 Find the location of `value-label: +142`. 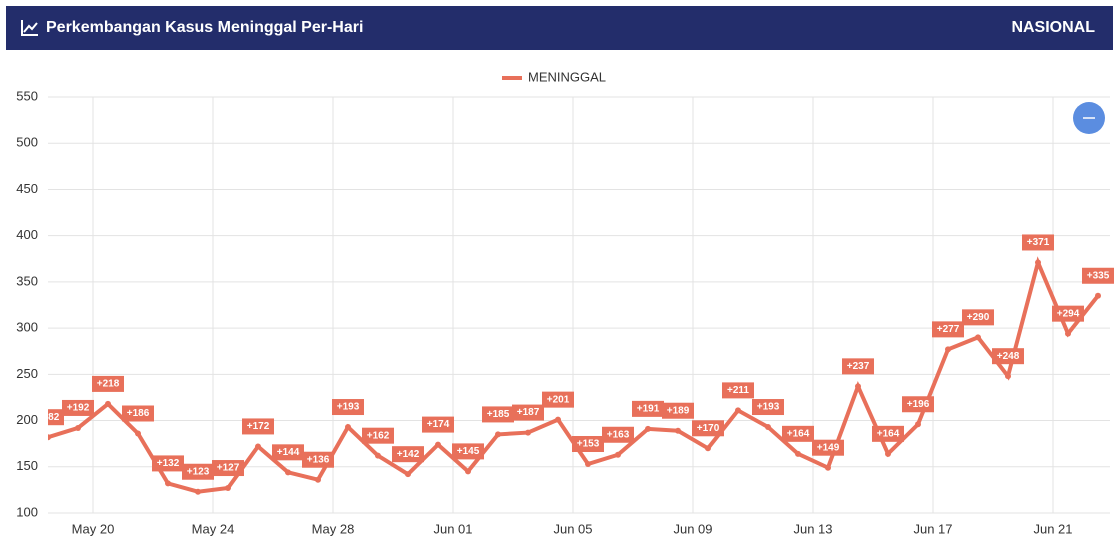

value-label: +142 is located at coordinates (408, 454).